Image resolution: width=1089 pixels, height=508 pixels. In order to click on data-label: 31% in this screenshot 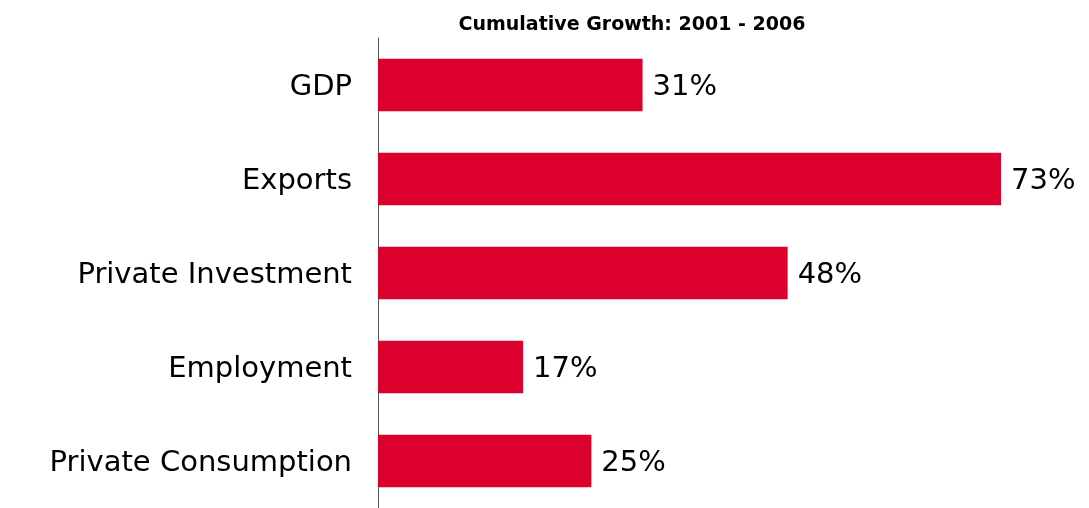, I will do `click(685, 85)`.